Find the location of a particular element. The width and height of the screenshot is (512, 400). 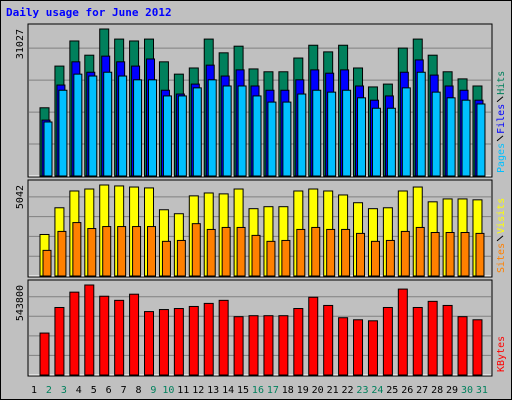

x-tick-label: 8 is located at coordinates (138, 390).